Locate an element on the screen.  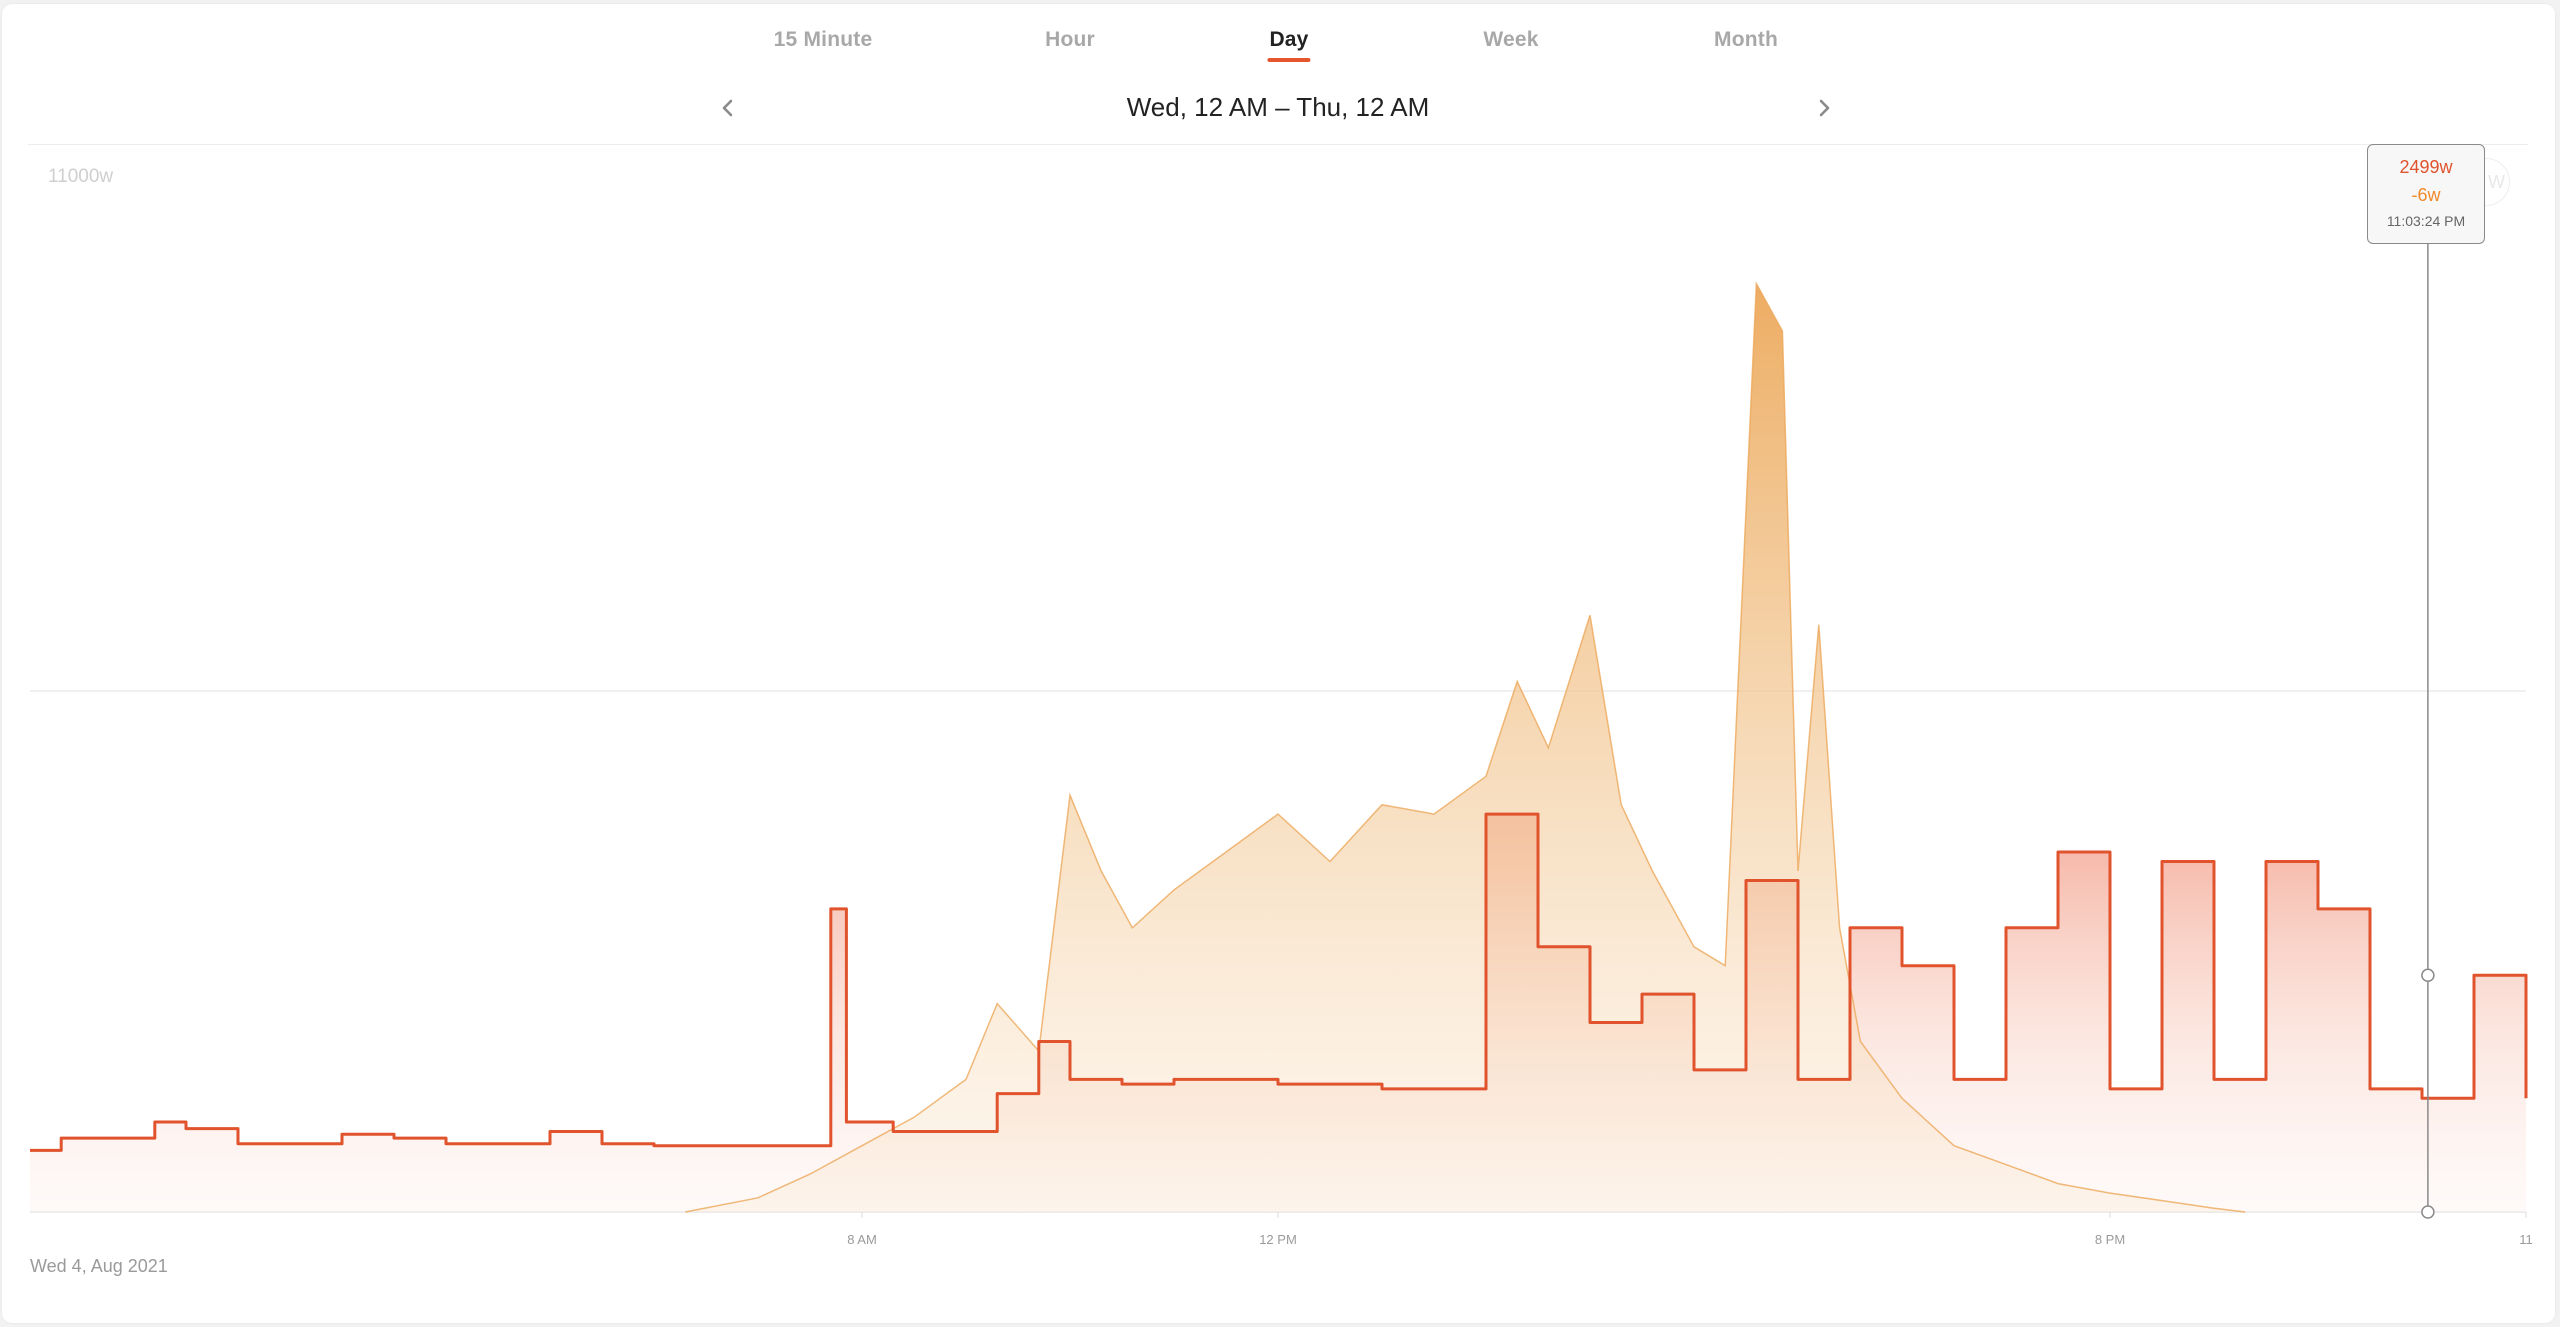
x-tick-label: 8 PM is located at coordinates (2110, 1239).